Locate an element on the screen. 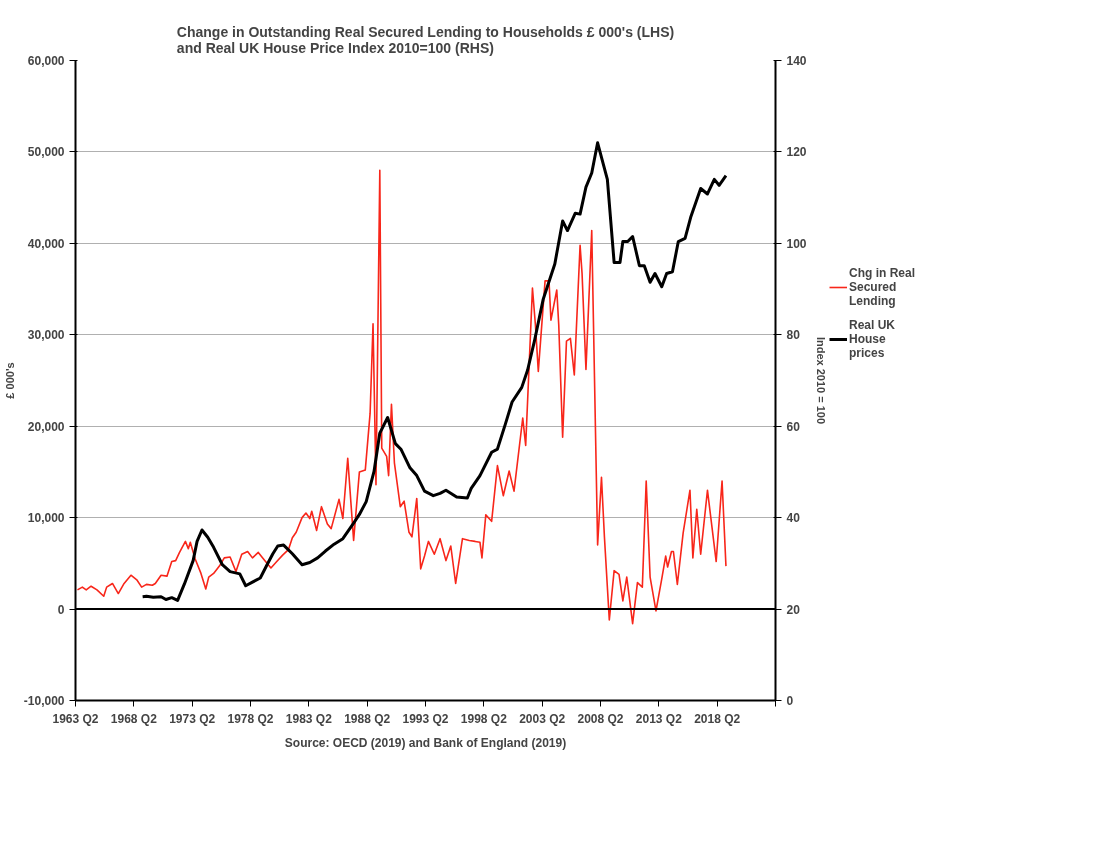 The image size is (1105, 856). y2-tick-label: 140 is located at coordinates (796, 61).